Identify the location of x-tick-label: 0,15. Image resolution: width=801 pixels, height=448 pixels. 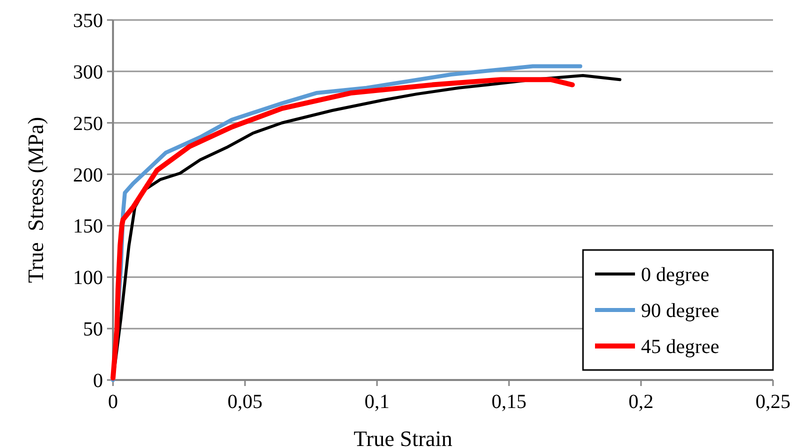
(509, 402).